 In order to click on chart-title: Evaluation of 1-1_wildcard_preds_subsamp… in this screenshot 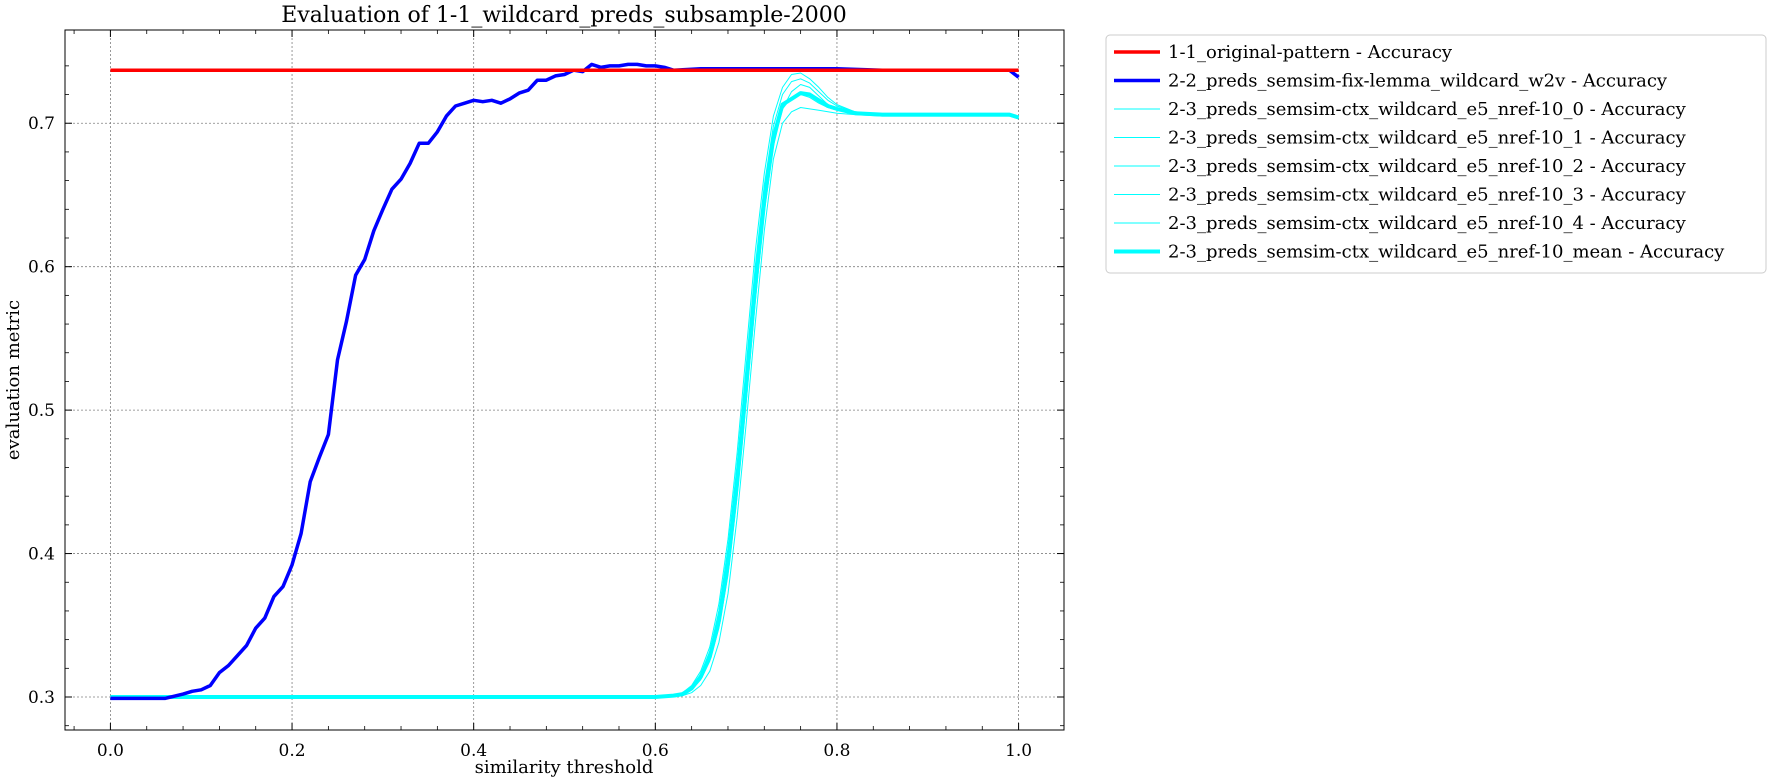, I will do `click(563, 15)`.